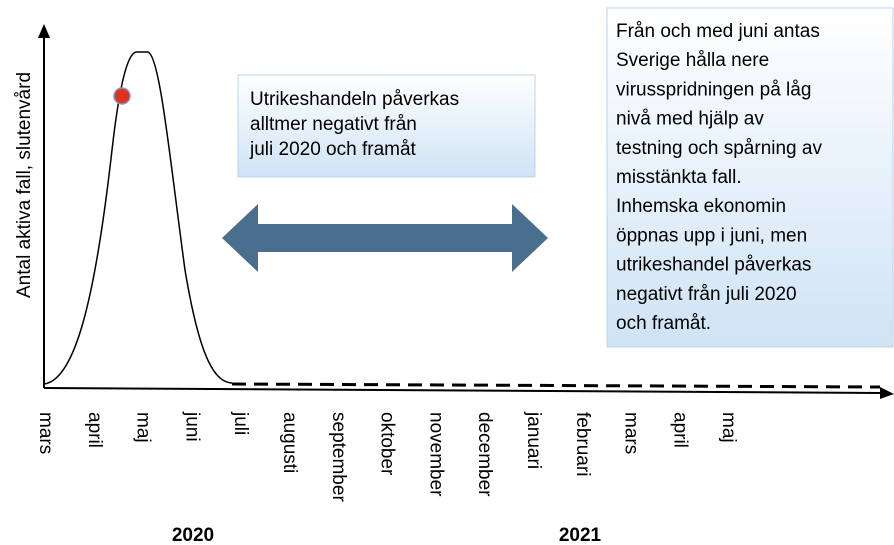 Image resolution: width=894 pixels, height=545 pixels. I want to click on year-label: 2020, so click(193, 535).